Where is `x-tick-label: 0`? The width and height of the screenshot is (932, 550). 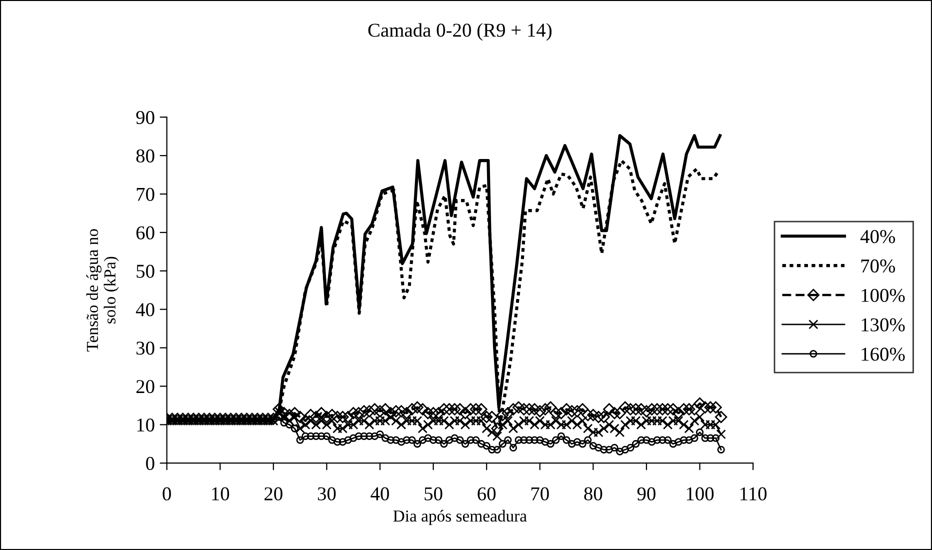
x-tick-label: 0 is located at coordinates (166, 493).